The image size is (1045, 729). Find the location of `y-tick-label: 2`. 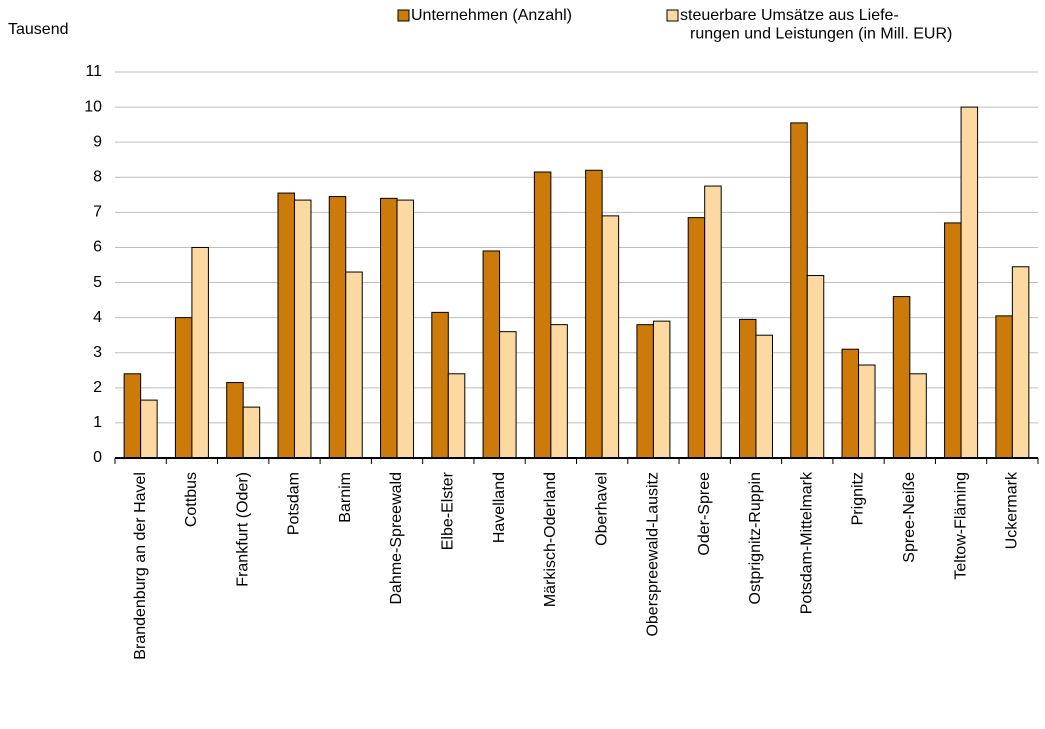

y-tick-label: 2 is located at coordinates (97, 387).